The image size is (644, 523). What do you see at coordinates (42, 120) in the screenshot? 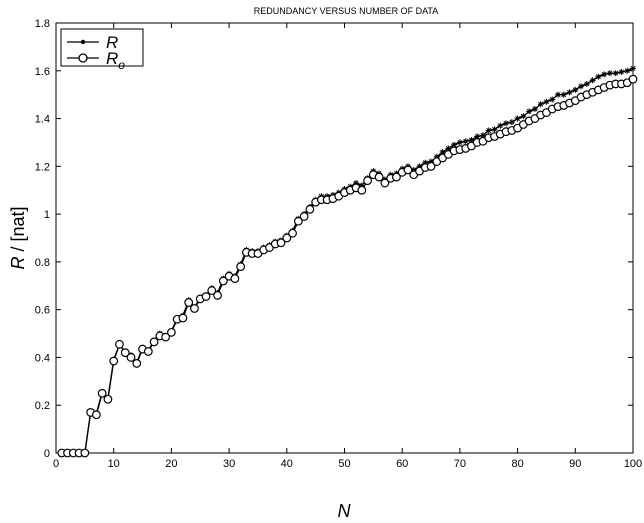
I see `y-tick-label: 1.4` at bounding box center [42, 120].